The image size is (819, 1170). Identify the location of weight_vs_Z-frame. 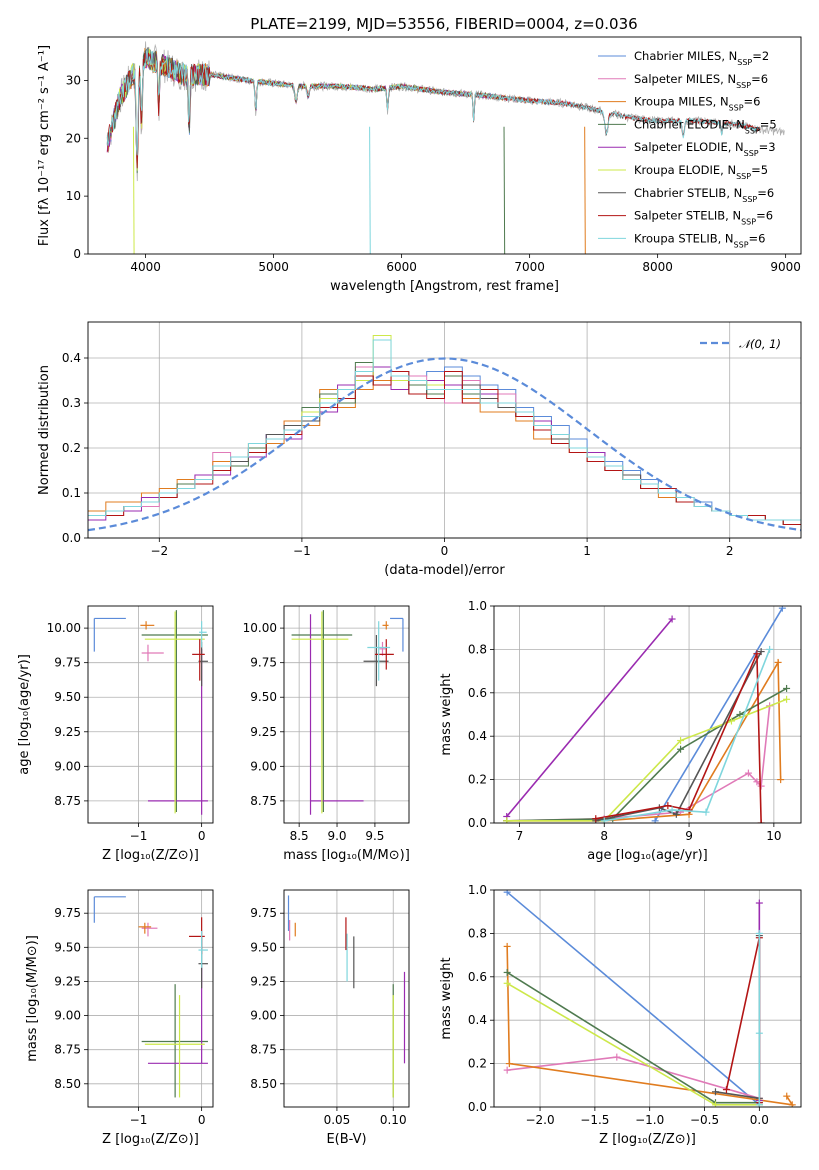
(647, 998).